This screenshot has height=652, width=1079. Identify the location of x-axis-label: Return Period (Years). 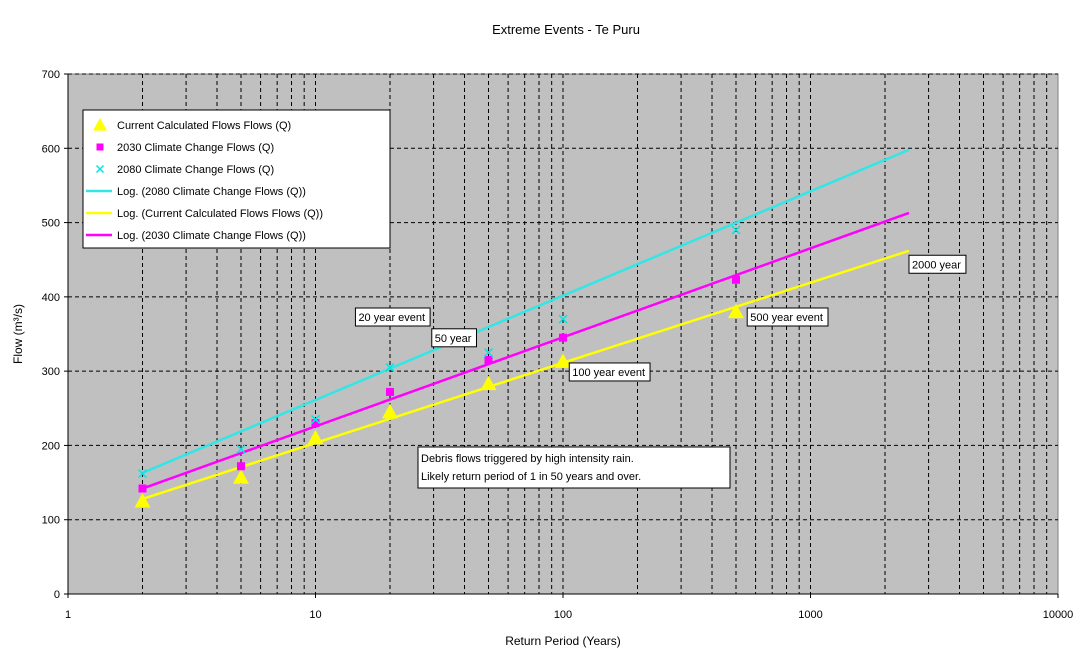
(563, 641).